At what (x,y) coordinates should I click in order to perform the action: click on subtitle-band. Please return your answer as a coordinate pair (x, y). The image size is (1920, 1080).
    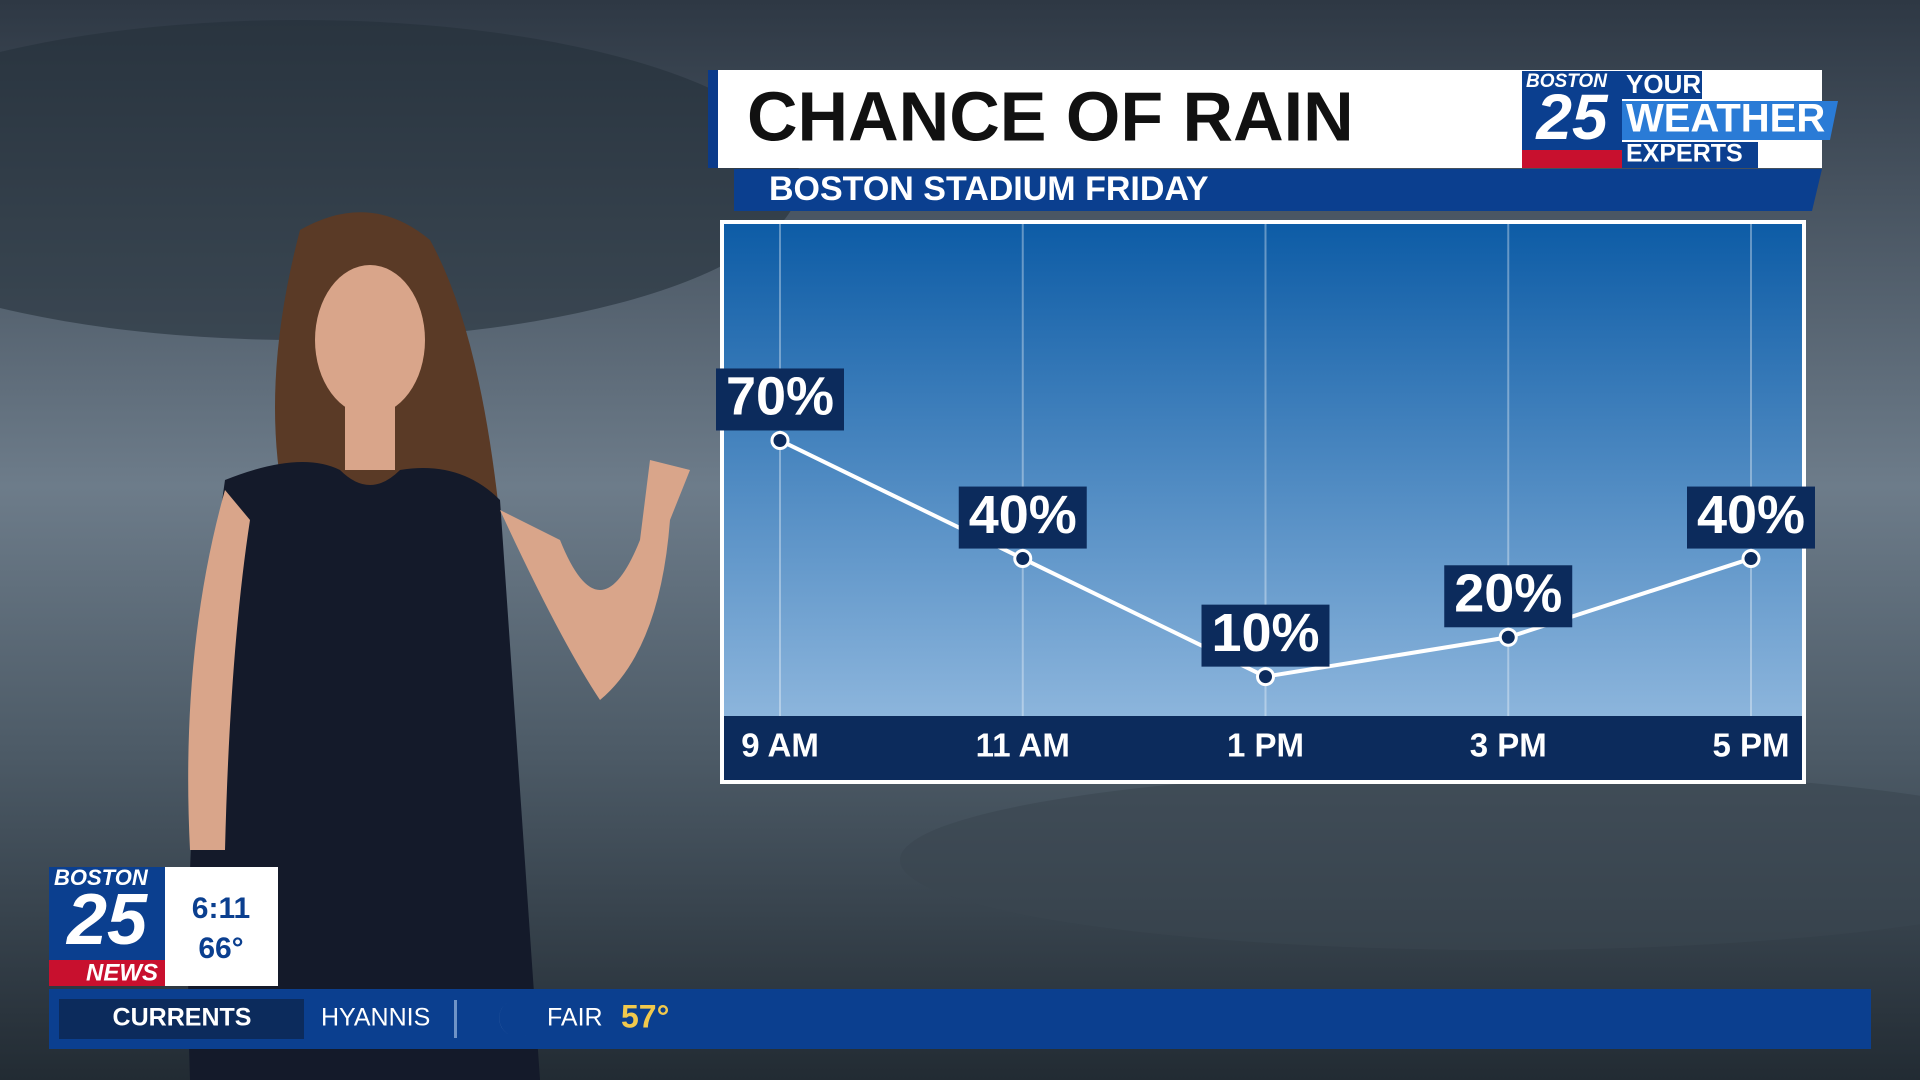
    Looking at the image, I should click on (1278, 190).